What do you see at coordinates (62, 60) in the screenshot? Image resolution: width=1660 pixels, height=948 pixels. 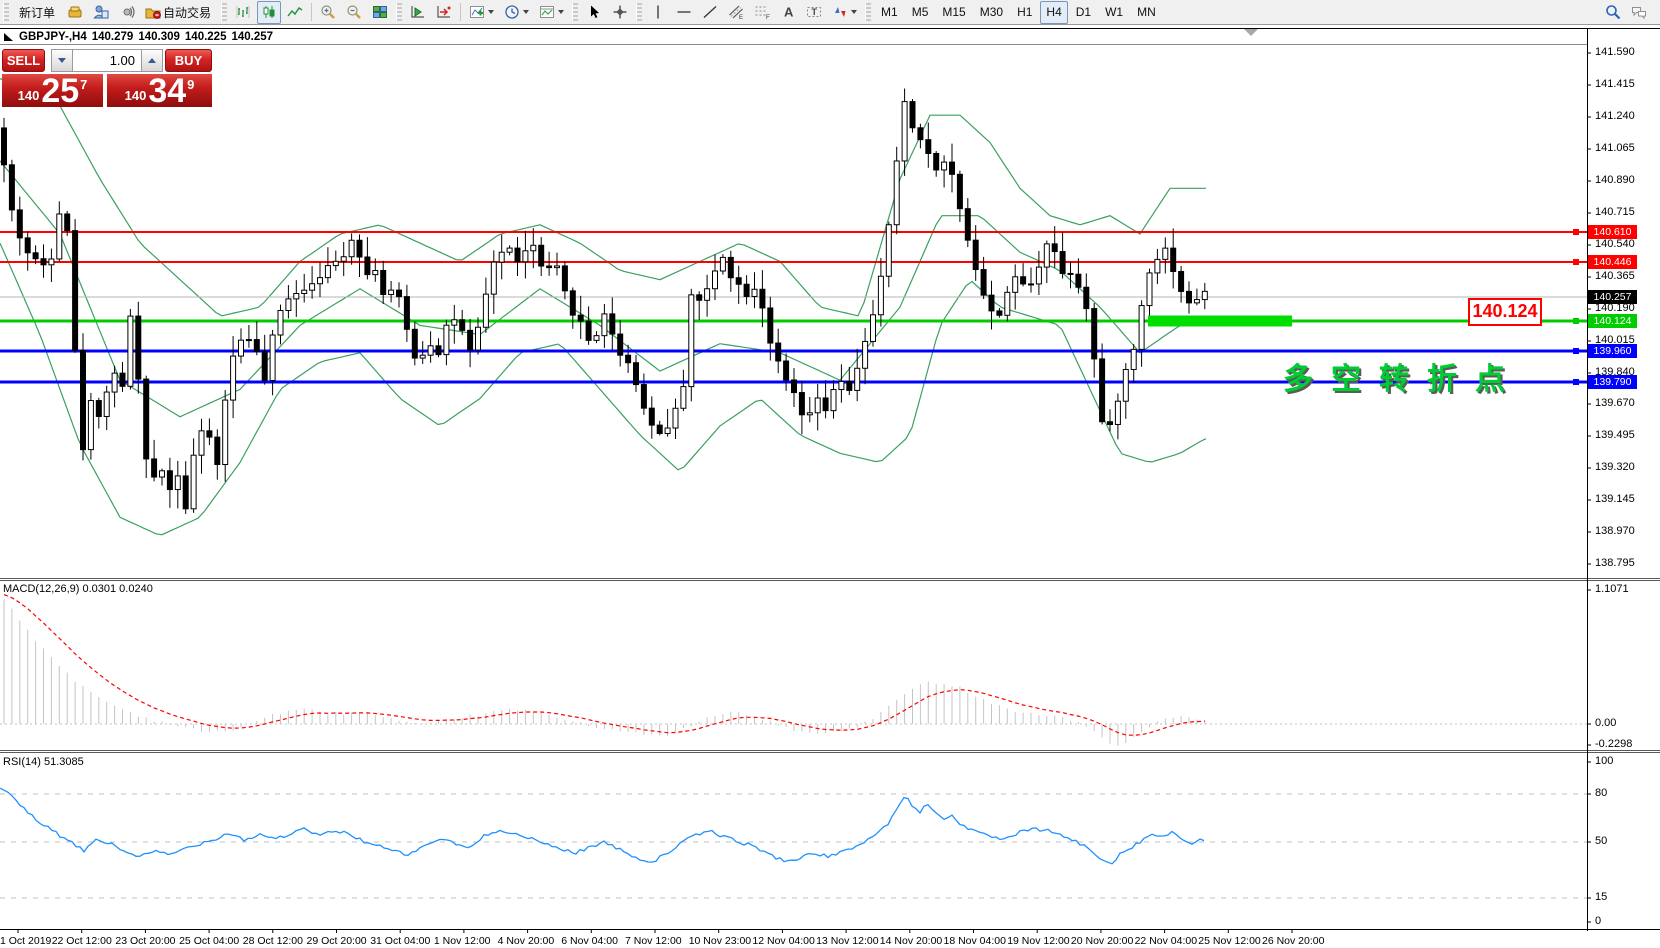 I see `volume-decrease-button` at bounding box center [62, 60].